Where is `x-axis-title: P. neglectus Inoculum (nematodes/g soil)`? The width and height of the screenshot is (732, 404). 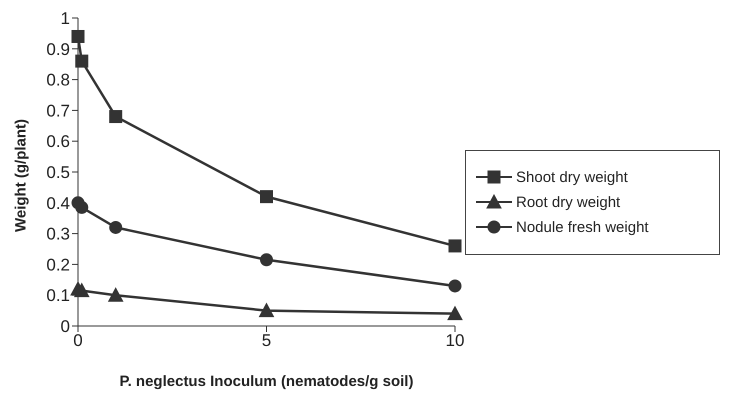 x-axis-title: P. neglectus Inoculum (nematodes/g soil) is located at coordinates (267, 381).